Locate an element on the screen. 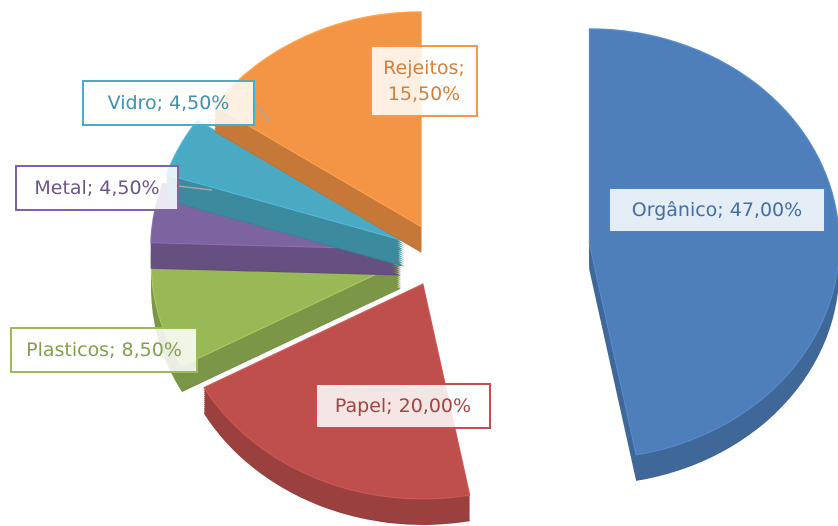 Image resolution: width=838 pixels, height=526 pixels. data-label: Orgânico; 47,00% is located at coordinates (717, 210).